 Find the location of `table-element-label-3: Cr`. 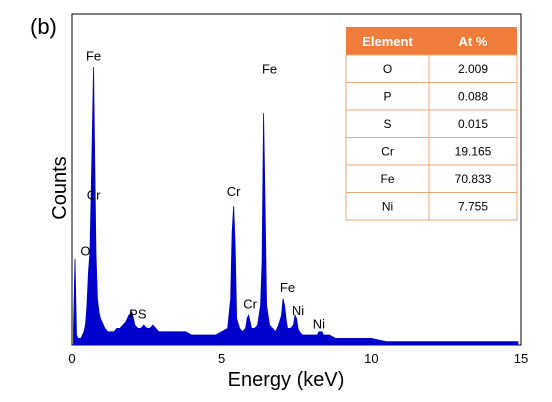

table-element-label-3: Cr is located at coordinates (387, 152).